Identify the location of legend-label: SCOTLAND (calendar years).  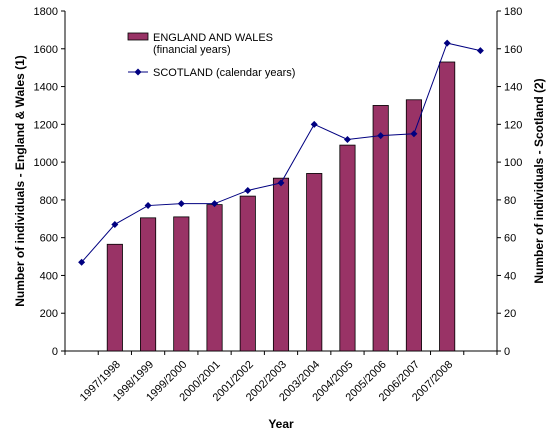
(224, 73).